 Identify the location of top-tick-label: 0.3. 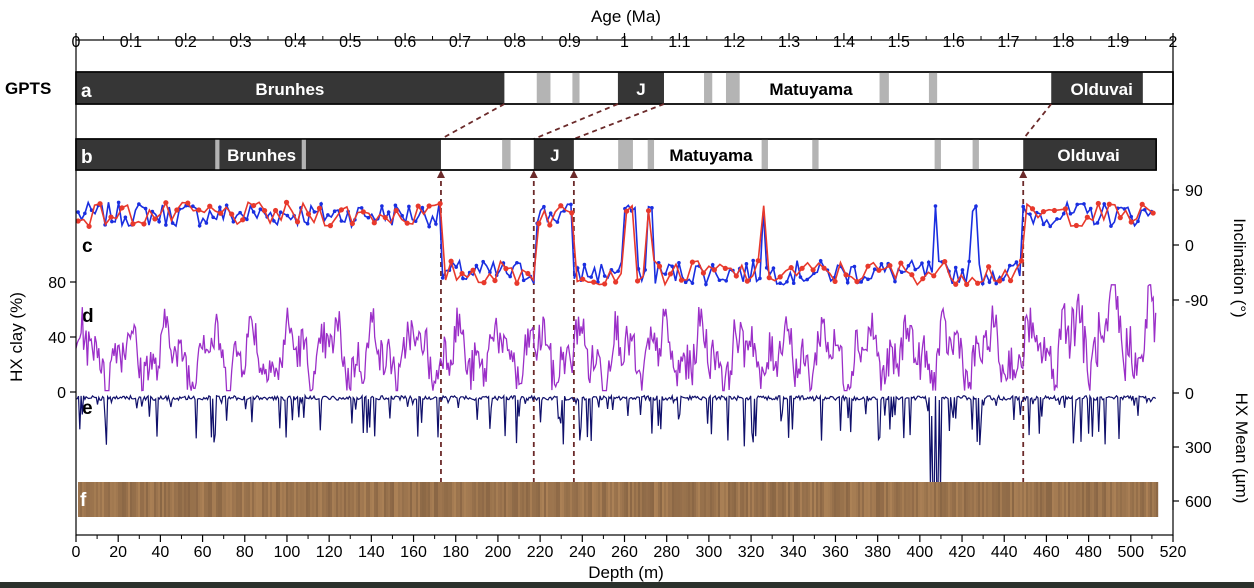
(240, 42).